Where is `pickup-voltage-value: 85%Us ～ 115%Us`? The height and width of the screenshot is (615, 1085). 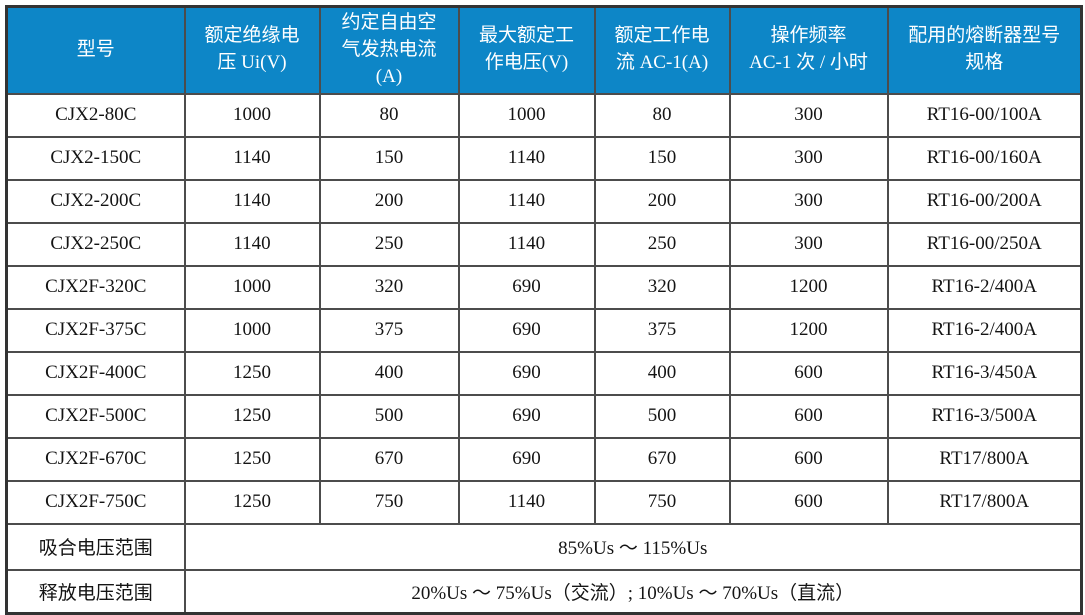
pickup-voltage-value: 85%Us ～ 115%Us is located at coordinates (633, 546).